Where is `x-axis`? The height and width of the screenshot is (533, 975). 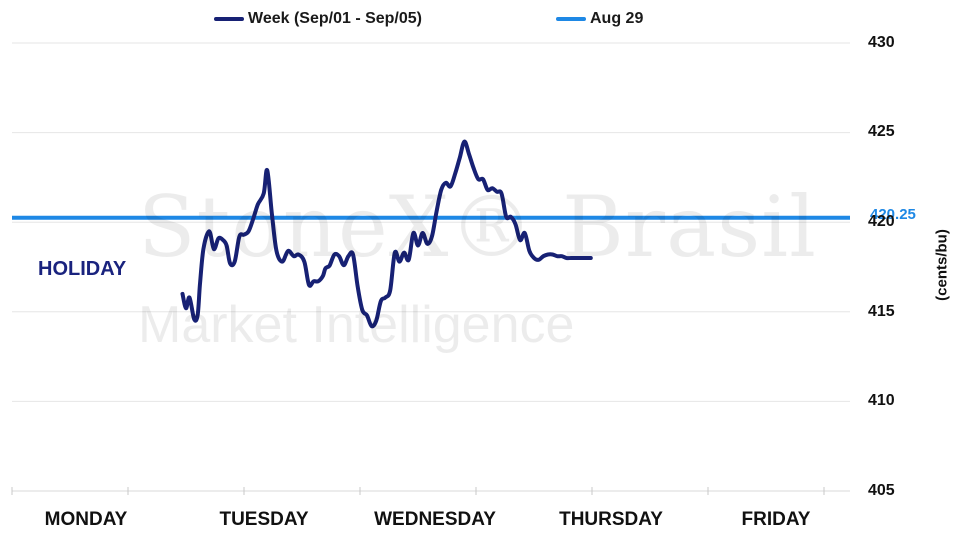 x-axis is located at coordinates (430, 491).